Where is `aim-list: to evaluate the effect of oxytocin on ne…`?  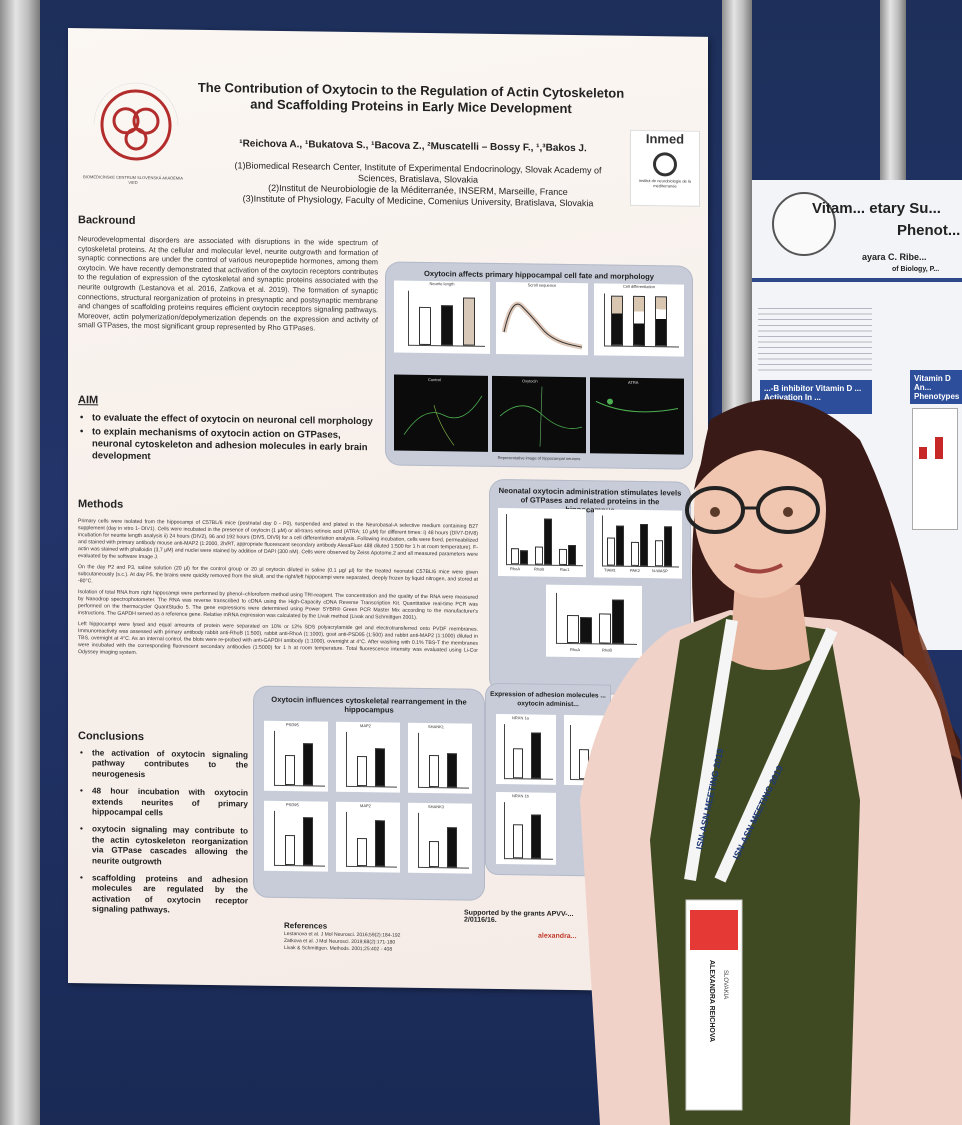 aim-list: to evaluate the effect of oxytocin on ne… is located at coordinates (228, 440).